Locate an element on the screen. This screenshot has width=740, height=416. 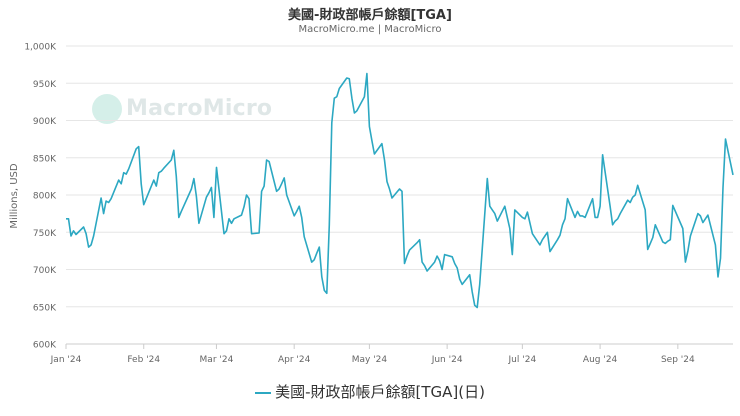
y-tick-label: 900K is located at coordinates (45, 122).